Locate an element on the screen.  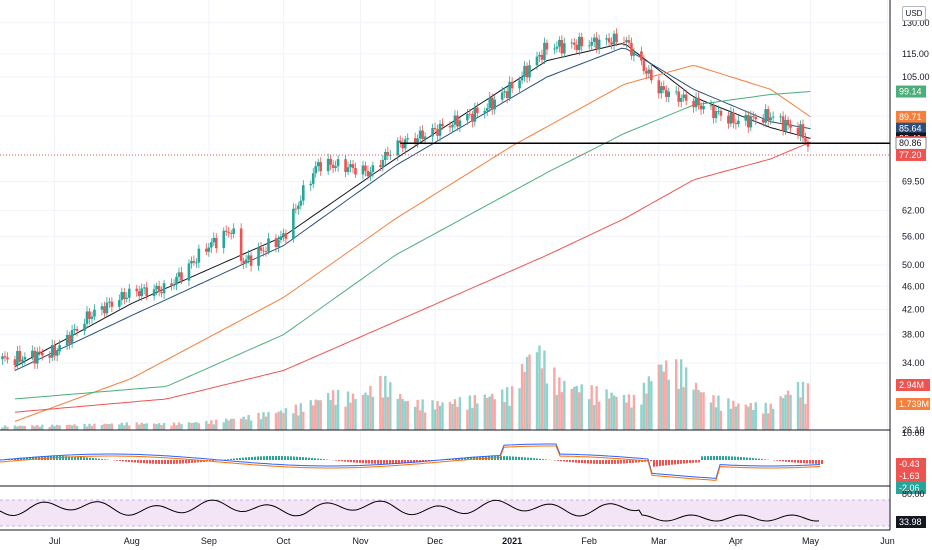
time-axis: Jul Aug Sep Oct Nov Dec 2021 Feb Mar Apr May Jun is located at coordinates (447, 537).